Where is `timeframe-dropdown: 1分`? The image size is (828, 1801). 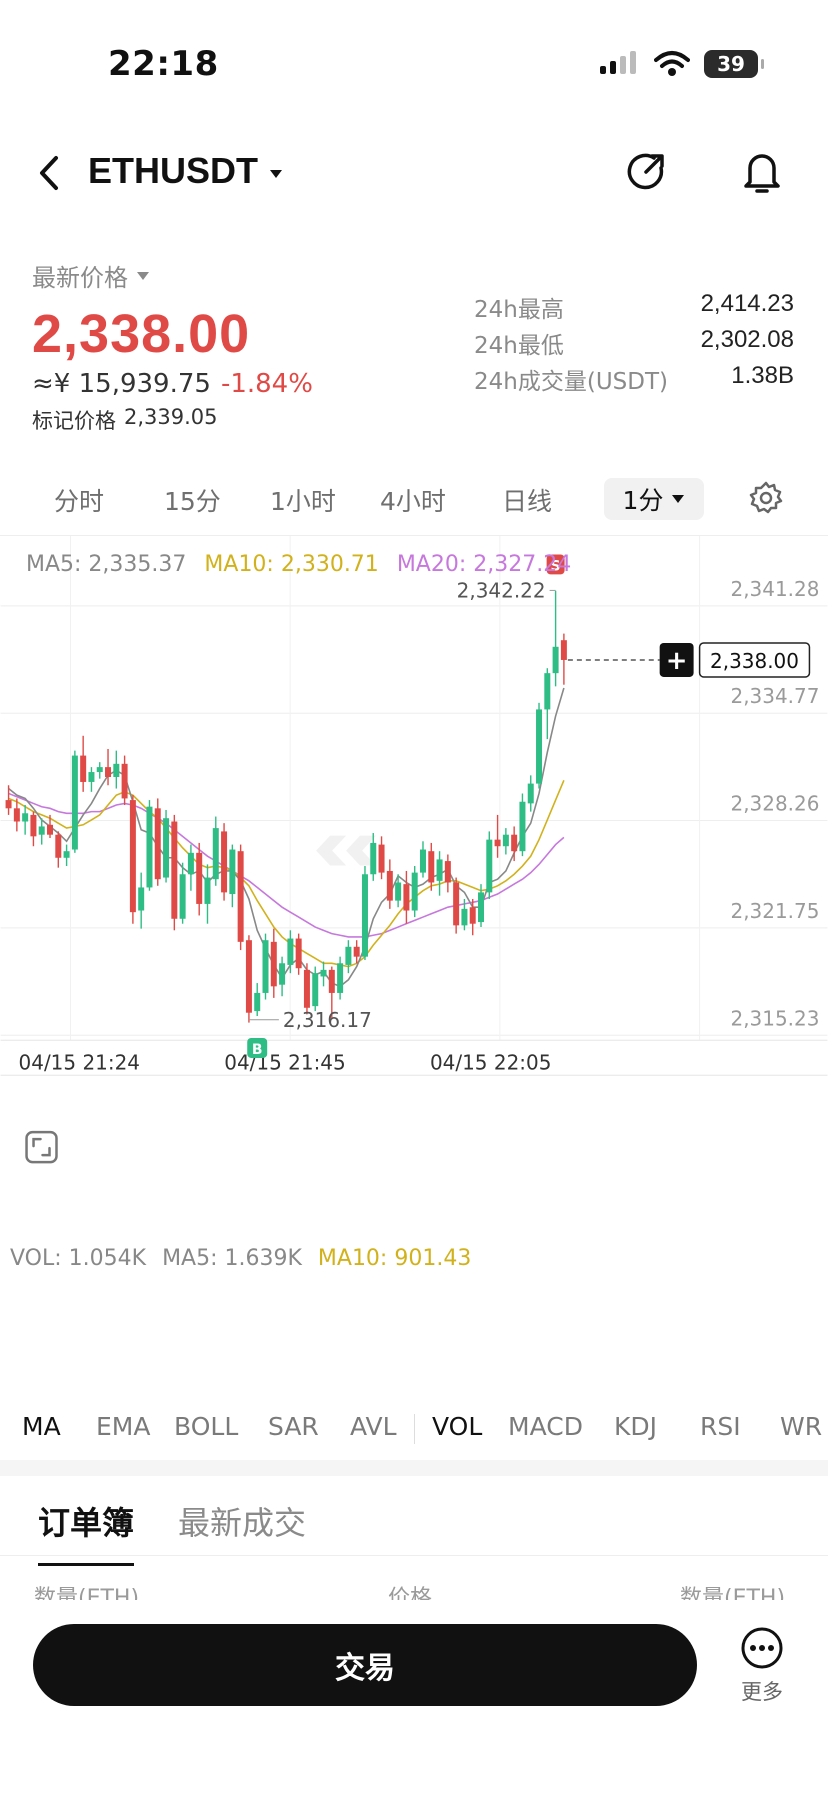
timeframe-dropdown: 1分 is located at coordinates (654, 499).